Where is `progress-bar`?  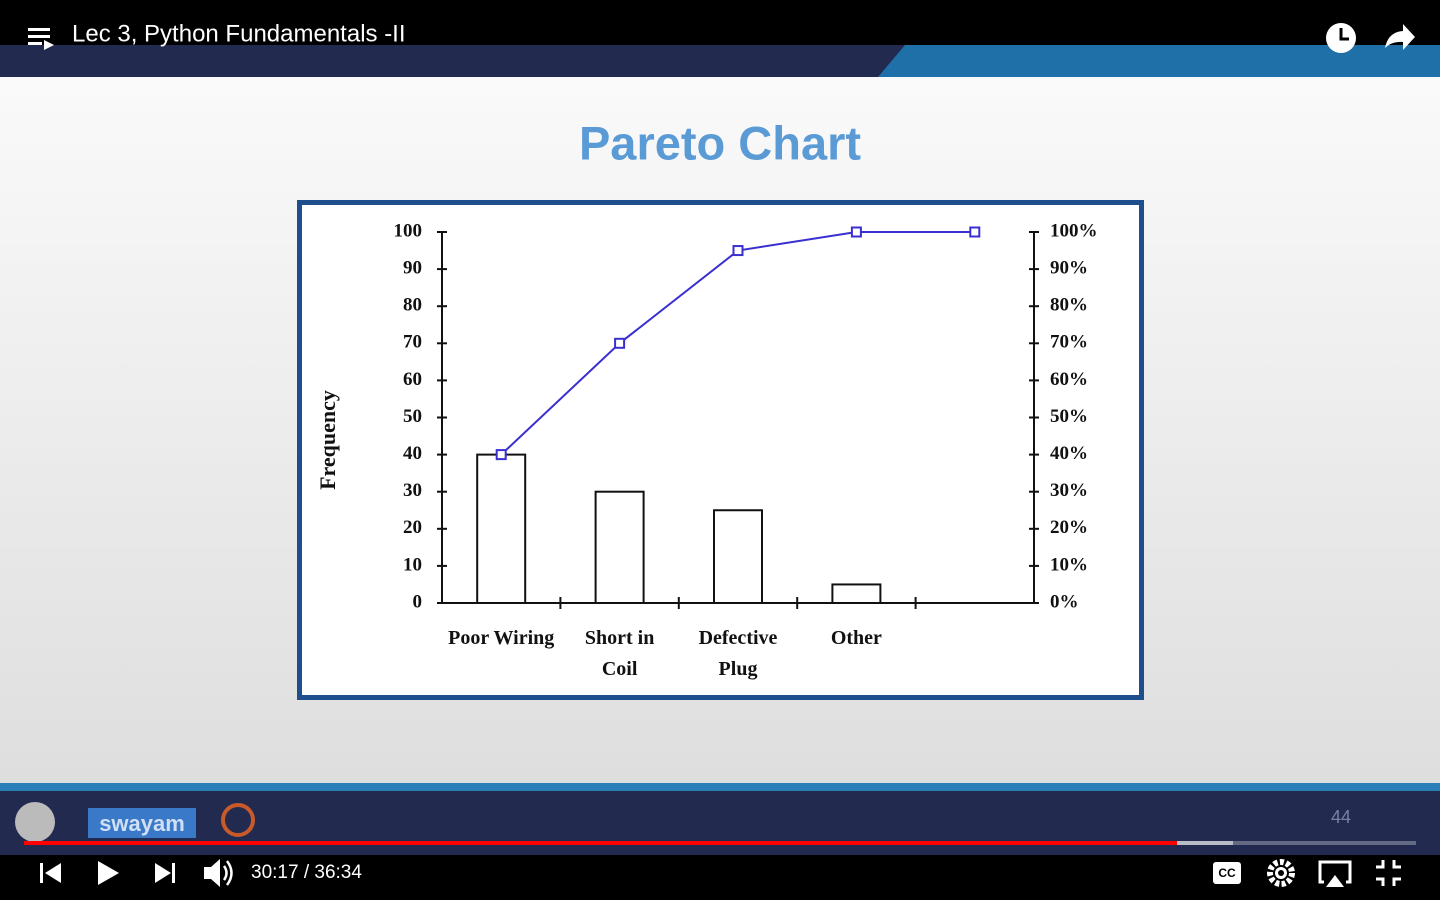 progress-bar is located at coordinates (600, 843).